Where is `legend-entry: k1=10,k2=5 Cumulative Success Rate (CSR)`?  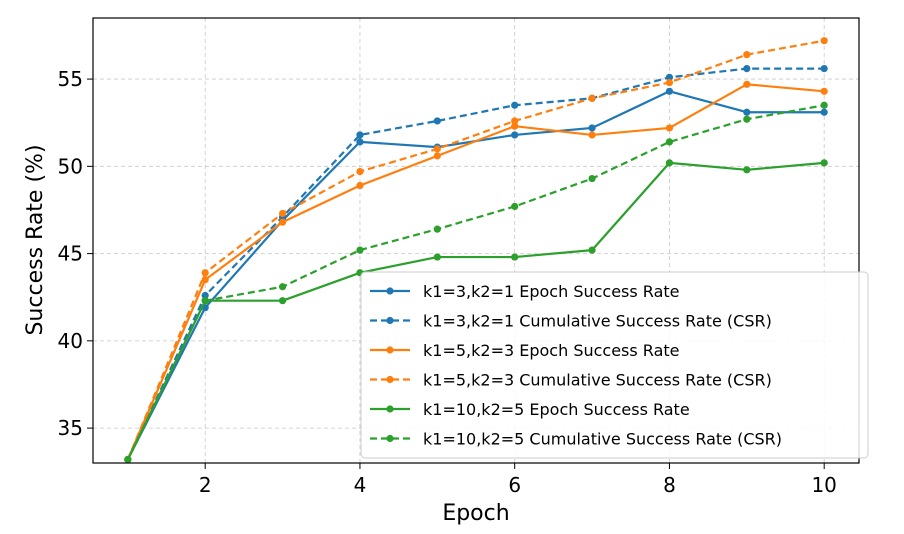 legend-entry: k1=10,k2=5 Cumulative Success Rate (CSR) is located at coordinates (576, 439).